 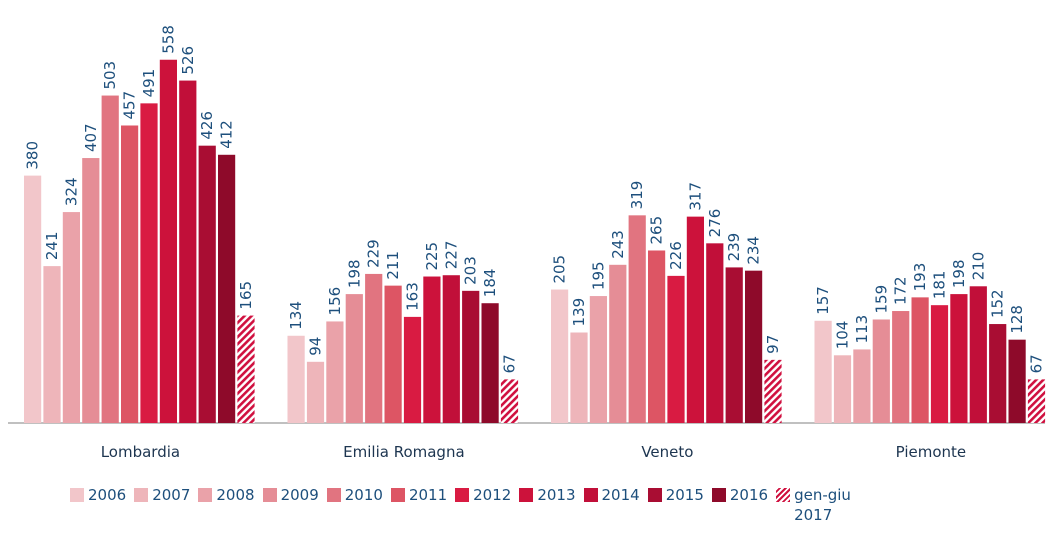 What do you see at coordinates (556, 495) in the screenshot?
I see `legend-label: 2013` at bounding box center [556, 495].